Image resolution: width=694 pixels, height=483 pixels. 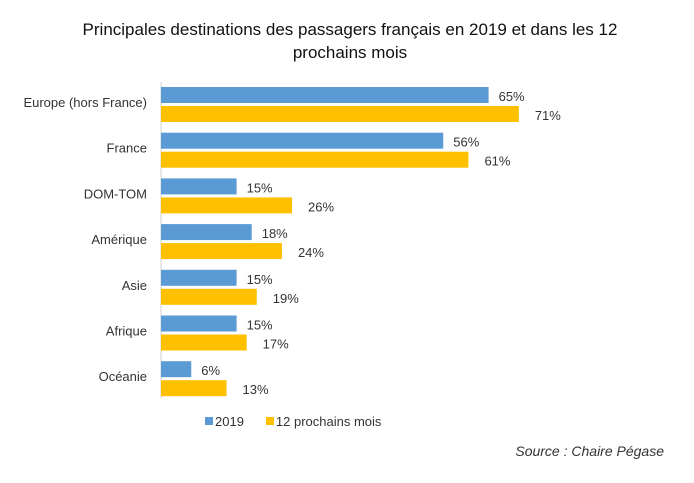 What do you see at coordinates (276, 344) in the screenshot?
I see `value-label: 17%` at bounding box center [276, 344].